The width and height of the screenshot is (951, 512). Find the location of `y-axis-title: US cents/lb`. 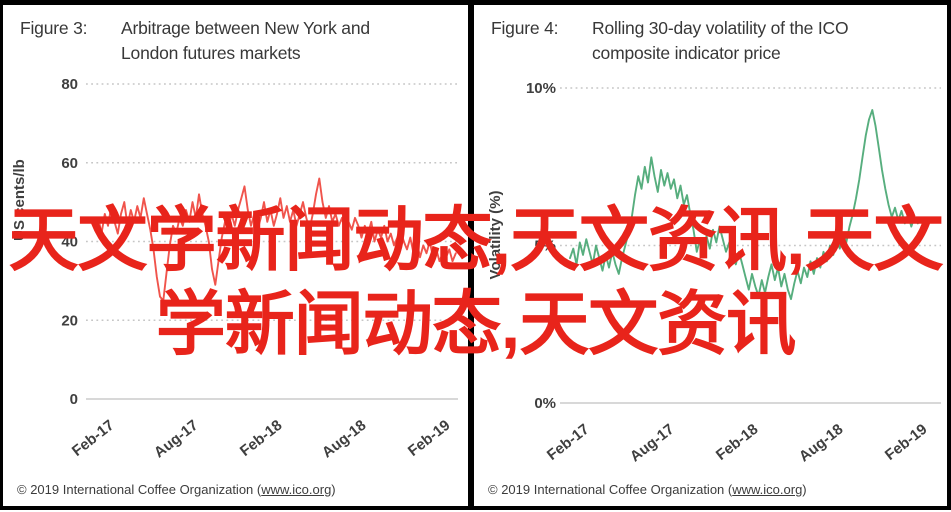

y-axis-title: US cents/lb is located at coordinates (19, 200).